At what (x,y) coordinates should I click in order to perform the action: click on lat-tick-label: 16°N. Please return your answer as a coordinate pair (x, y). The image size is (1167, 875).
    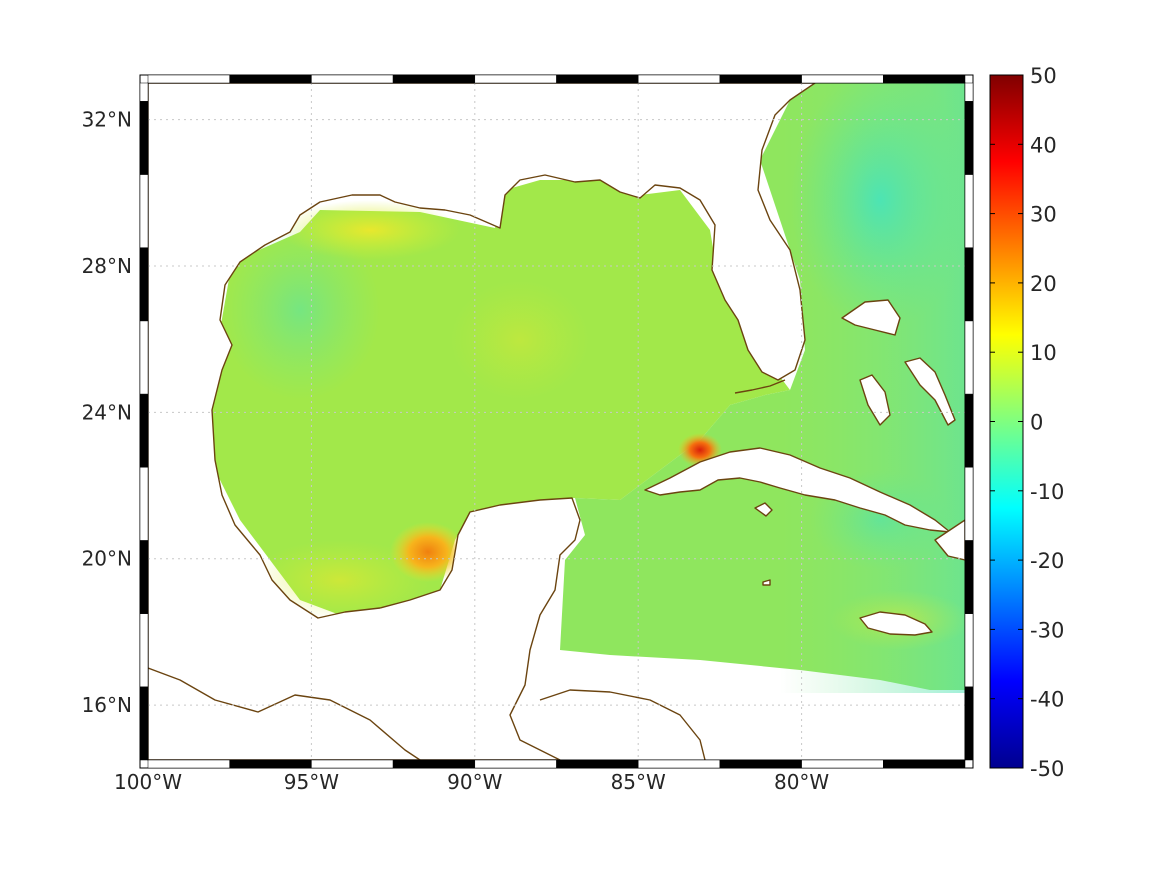
    Looking at the image, I should click on (107, 705).